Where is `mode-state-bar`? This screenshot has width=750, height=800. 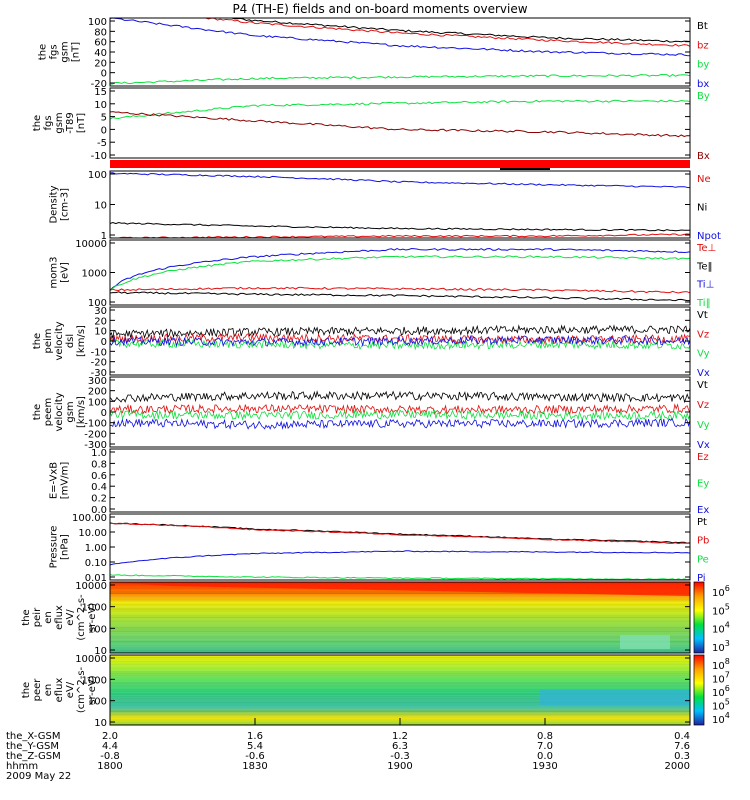 mode-state-bar is located at coordinates (400, 164).